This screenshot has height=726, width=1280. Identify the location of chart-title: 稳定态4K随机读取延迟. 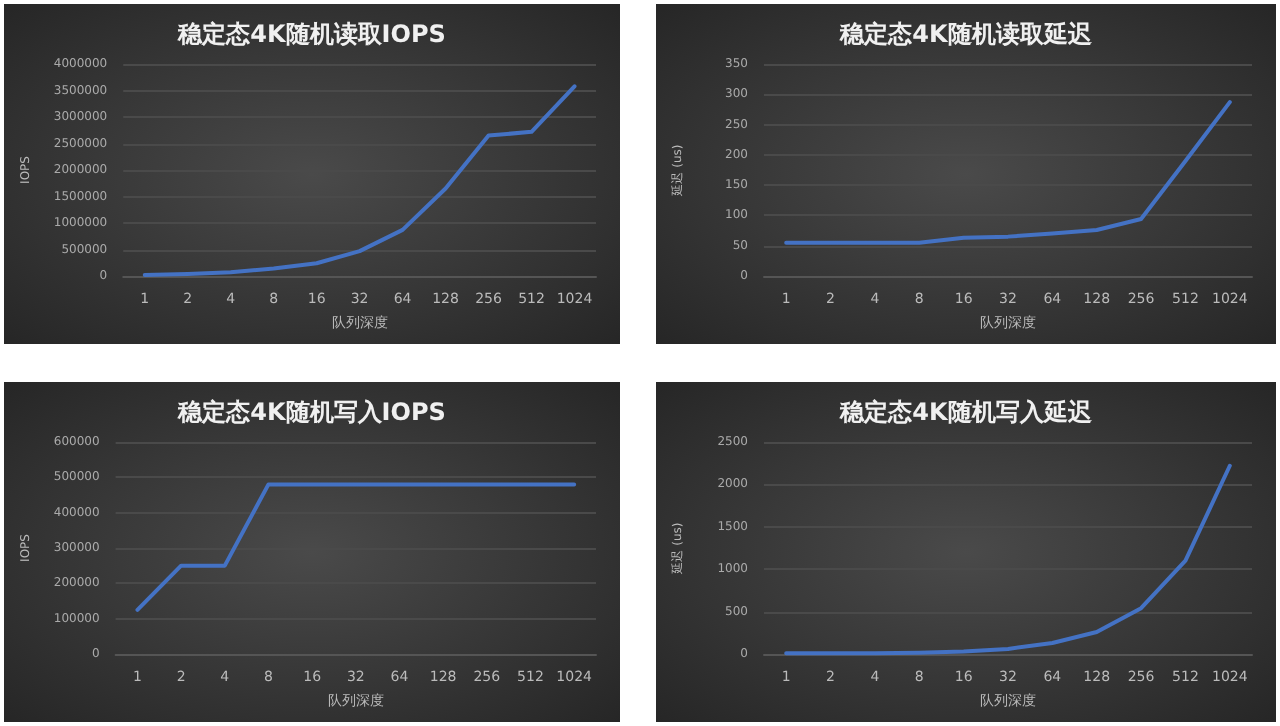
(966, 34).